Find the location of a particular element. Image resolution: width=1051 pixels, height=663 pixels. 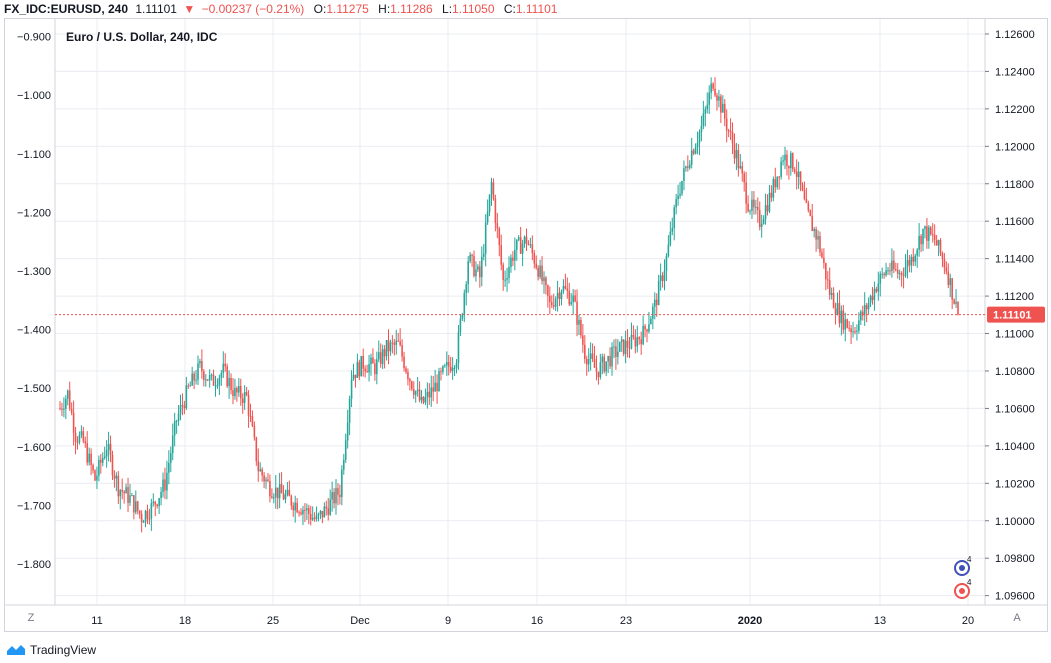

chart-legend-title: Euro / U.S. Dollar, 240, IDC is located at coordinates (142, 37).